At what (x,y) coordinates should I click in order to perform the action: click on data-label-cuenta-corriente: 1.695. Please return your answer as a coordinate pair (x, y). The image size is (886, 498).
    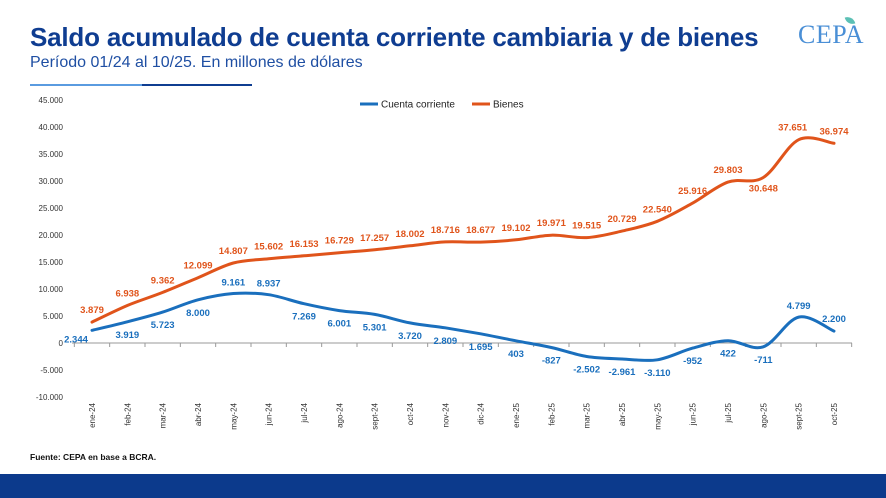
    Looking at the image, I should click on (481, 347).